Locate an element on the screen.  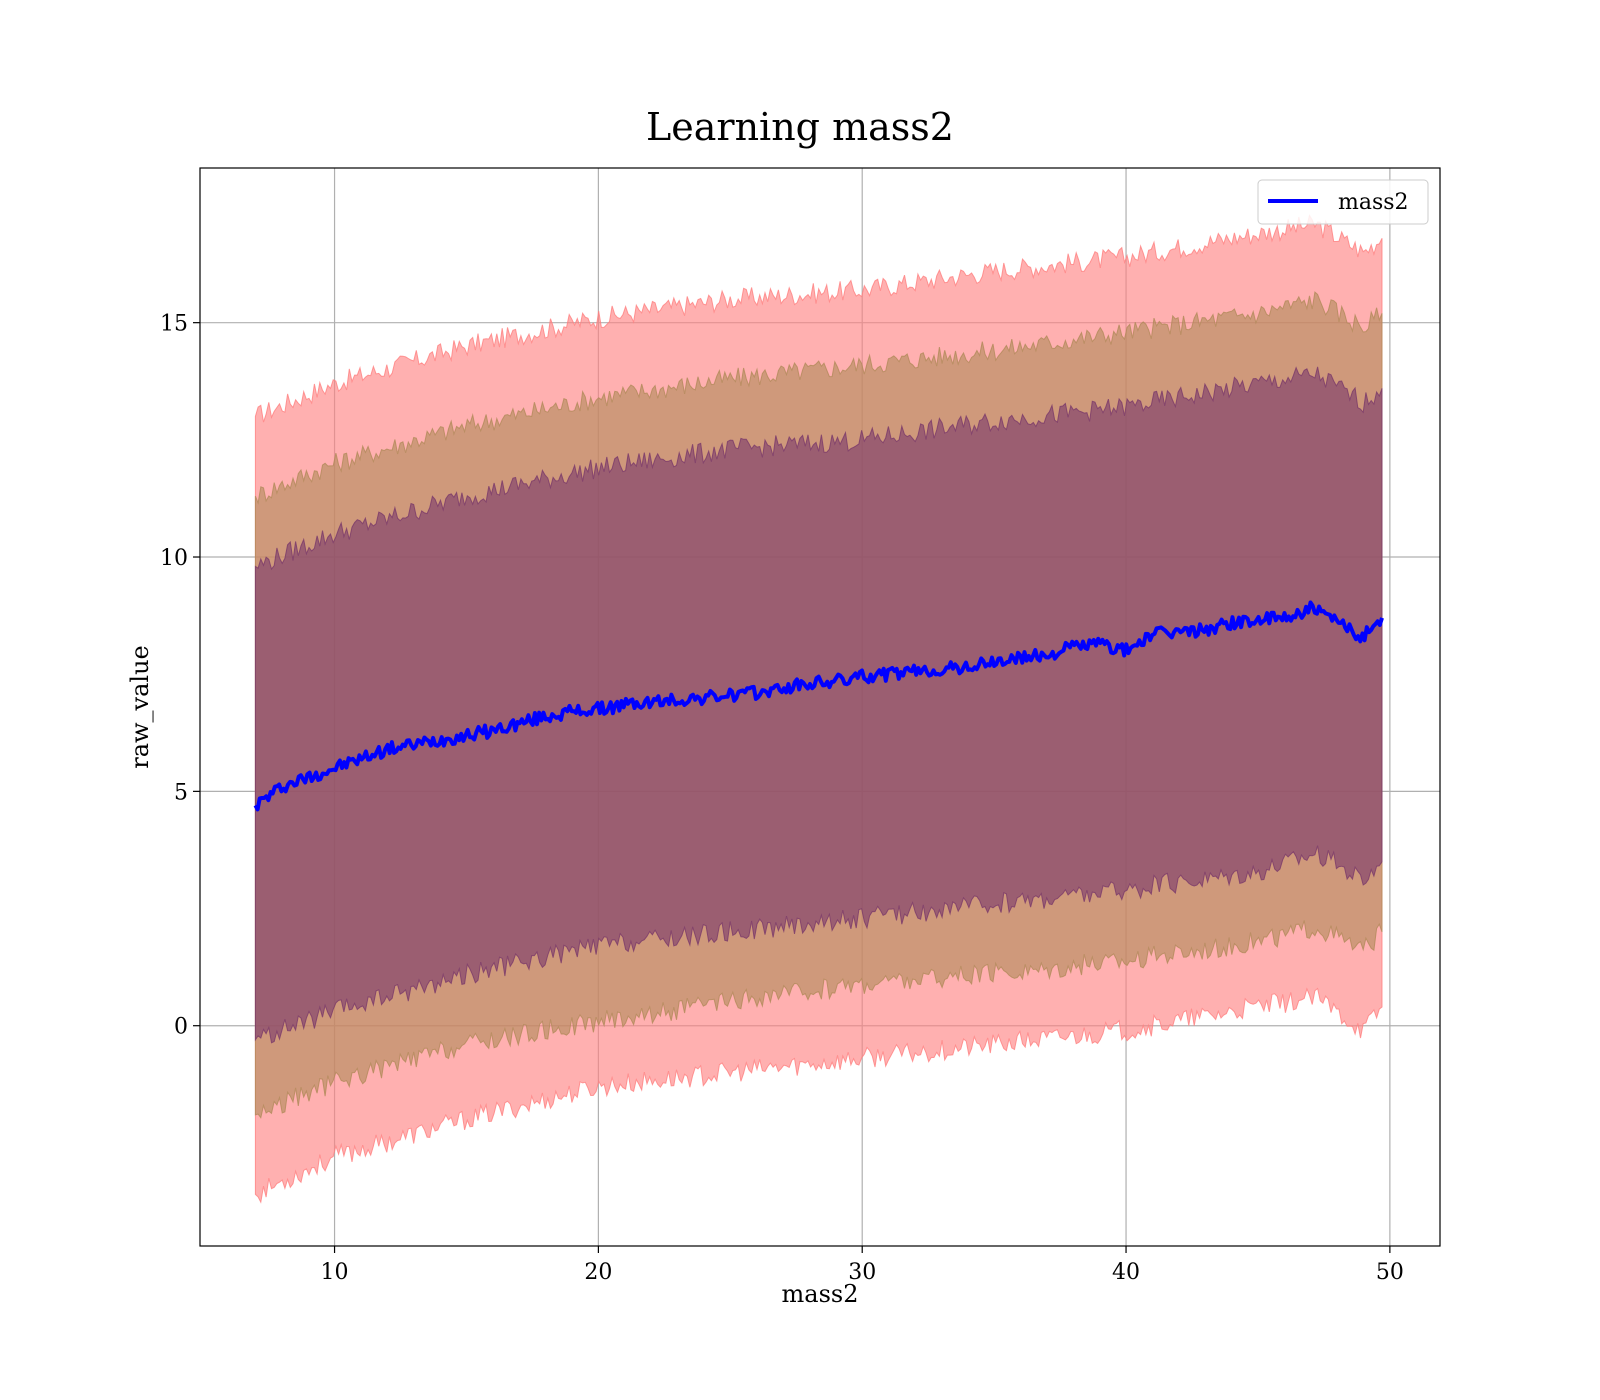
y-tick-label: 15 is located at coordinates (174, 324).